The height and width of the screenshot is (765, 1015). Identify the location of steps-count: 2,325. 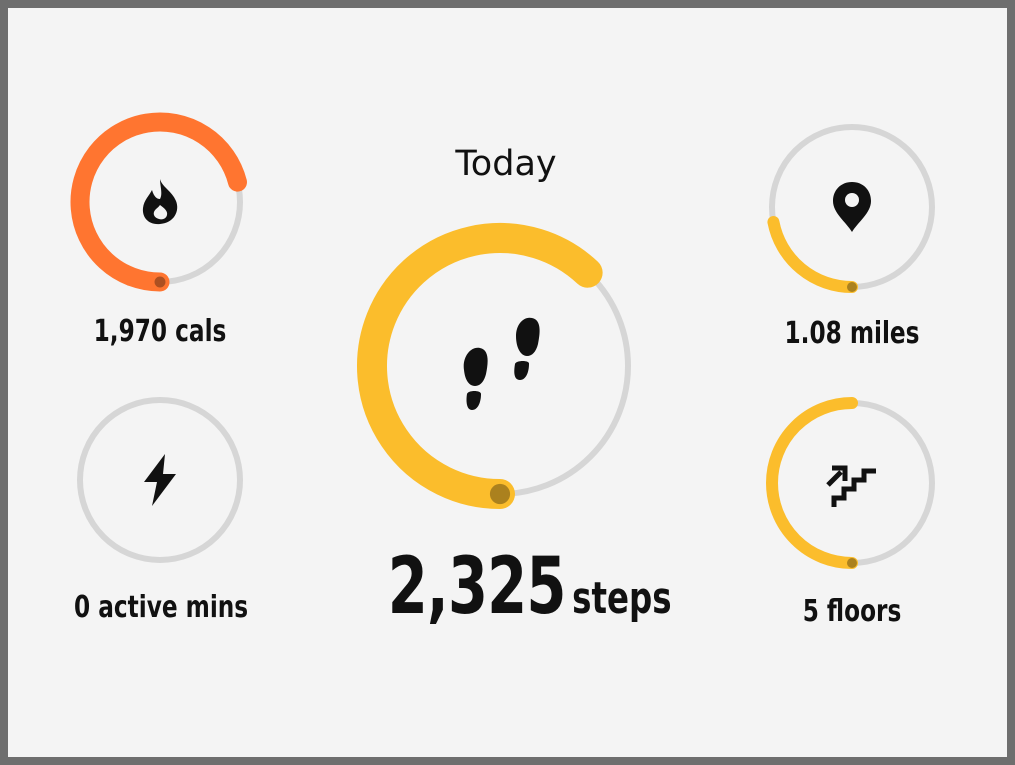
(477, 587).